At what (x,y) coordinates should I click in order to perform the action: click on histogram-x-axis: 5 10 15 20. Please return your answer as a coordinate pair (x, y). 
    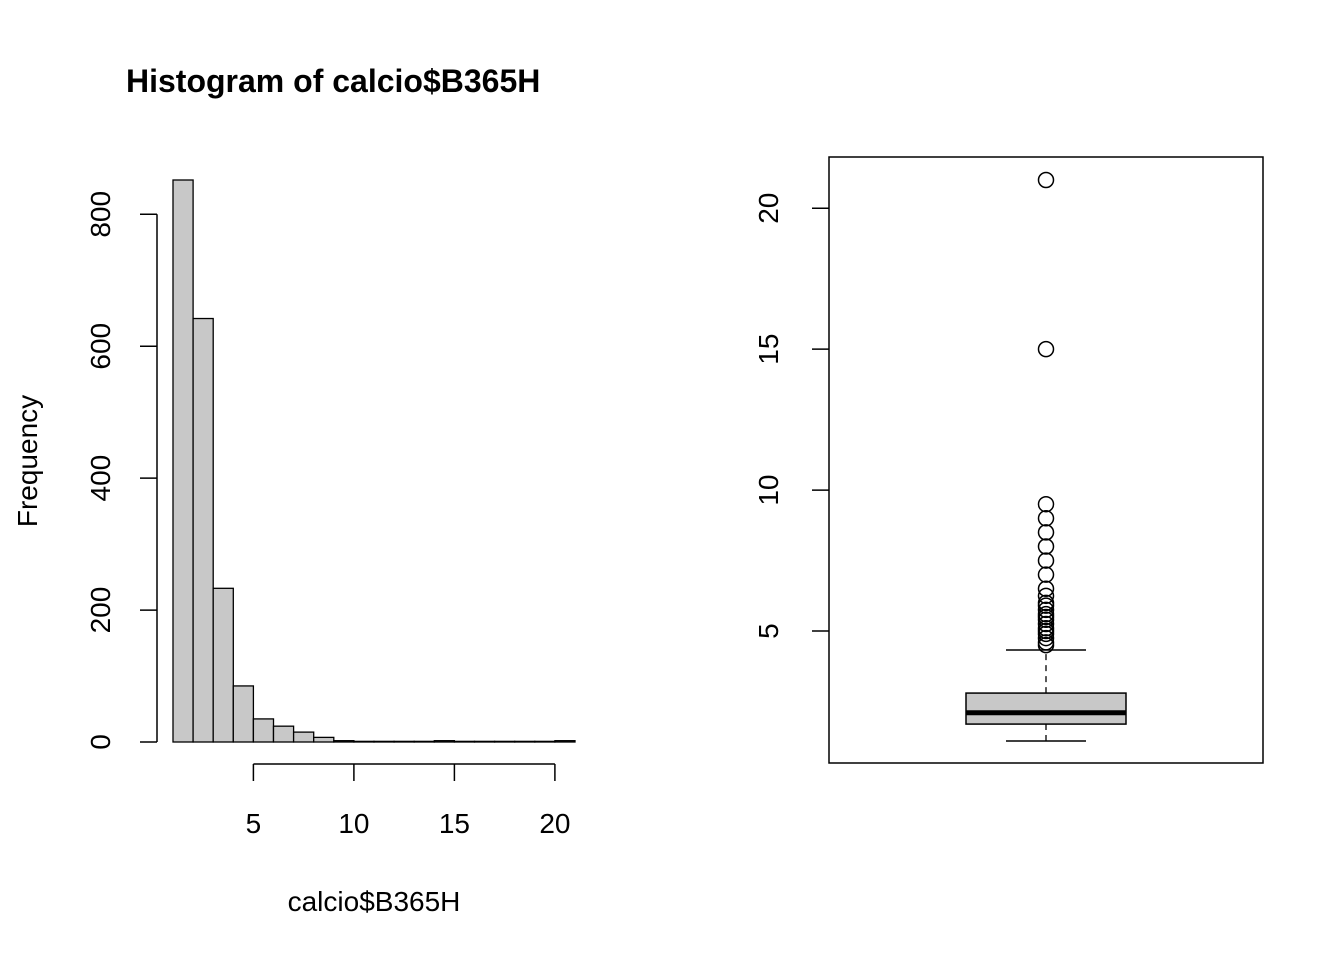
    Looking at the image, I should click on (408, 801).